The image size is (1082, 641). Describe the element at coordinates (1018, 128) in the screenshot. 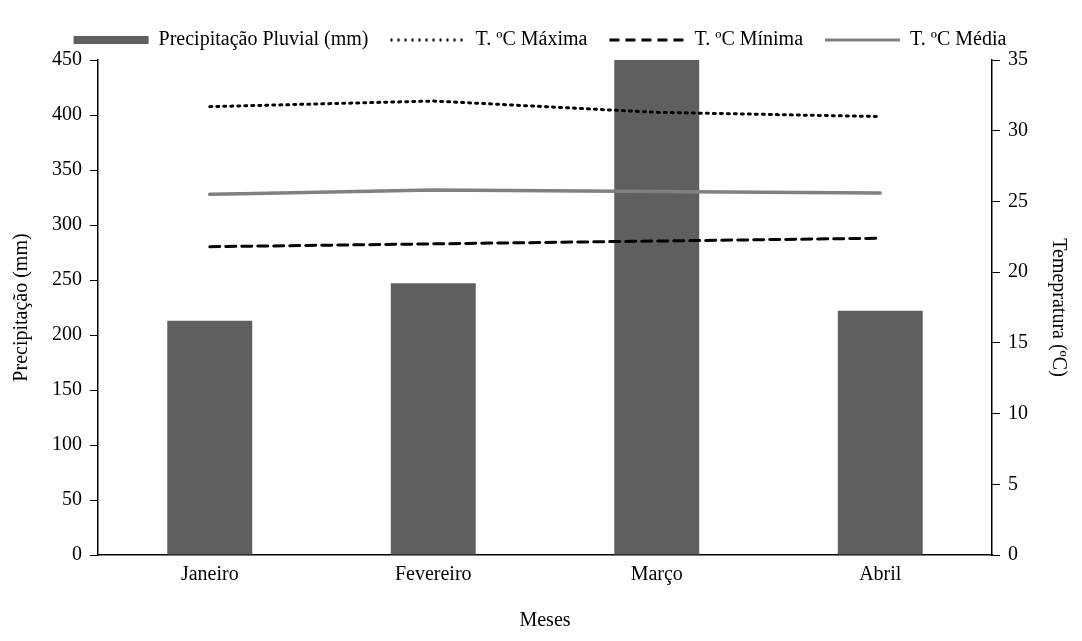

I see `y2-tick-label: 30` at that location.